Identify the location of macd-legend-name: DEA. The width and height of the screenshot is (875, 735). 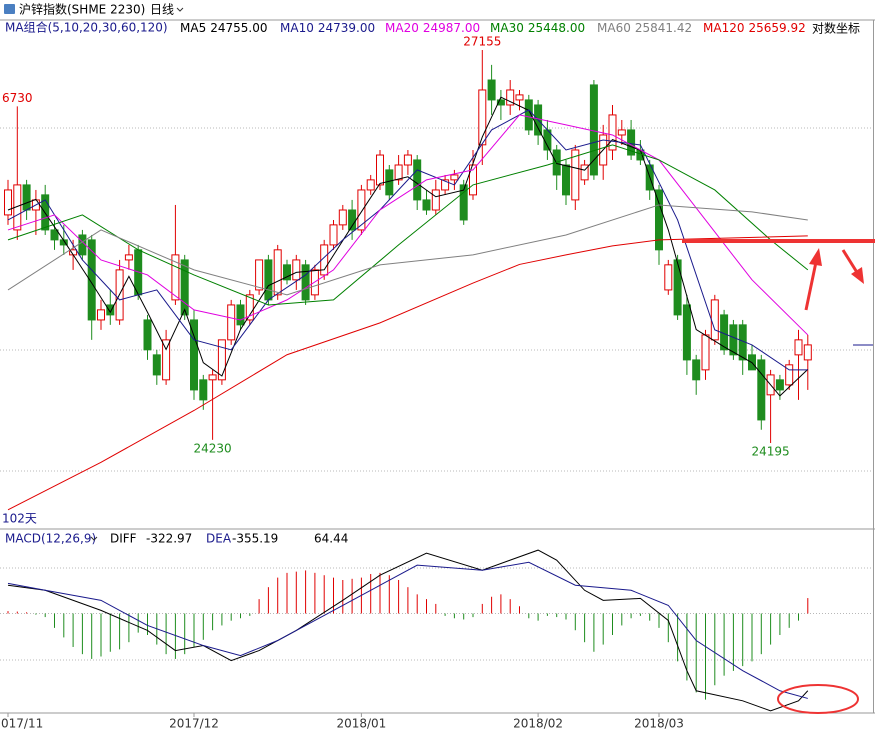
(219, 539).